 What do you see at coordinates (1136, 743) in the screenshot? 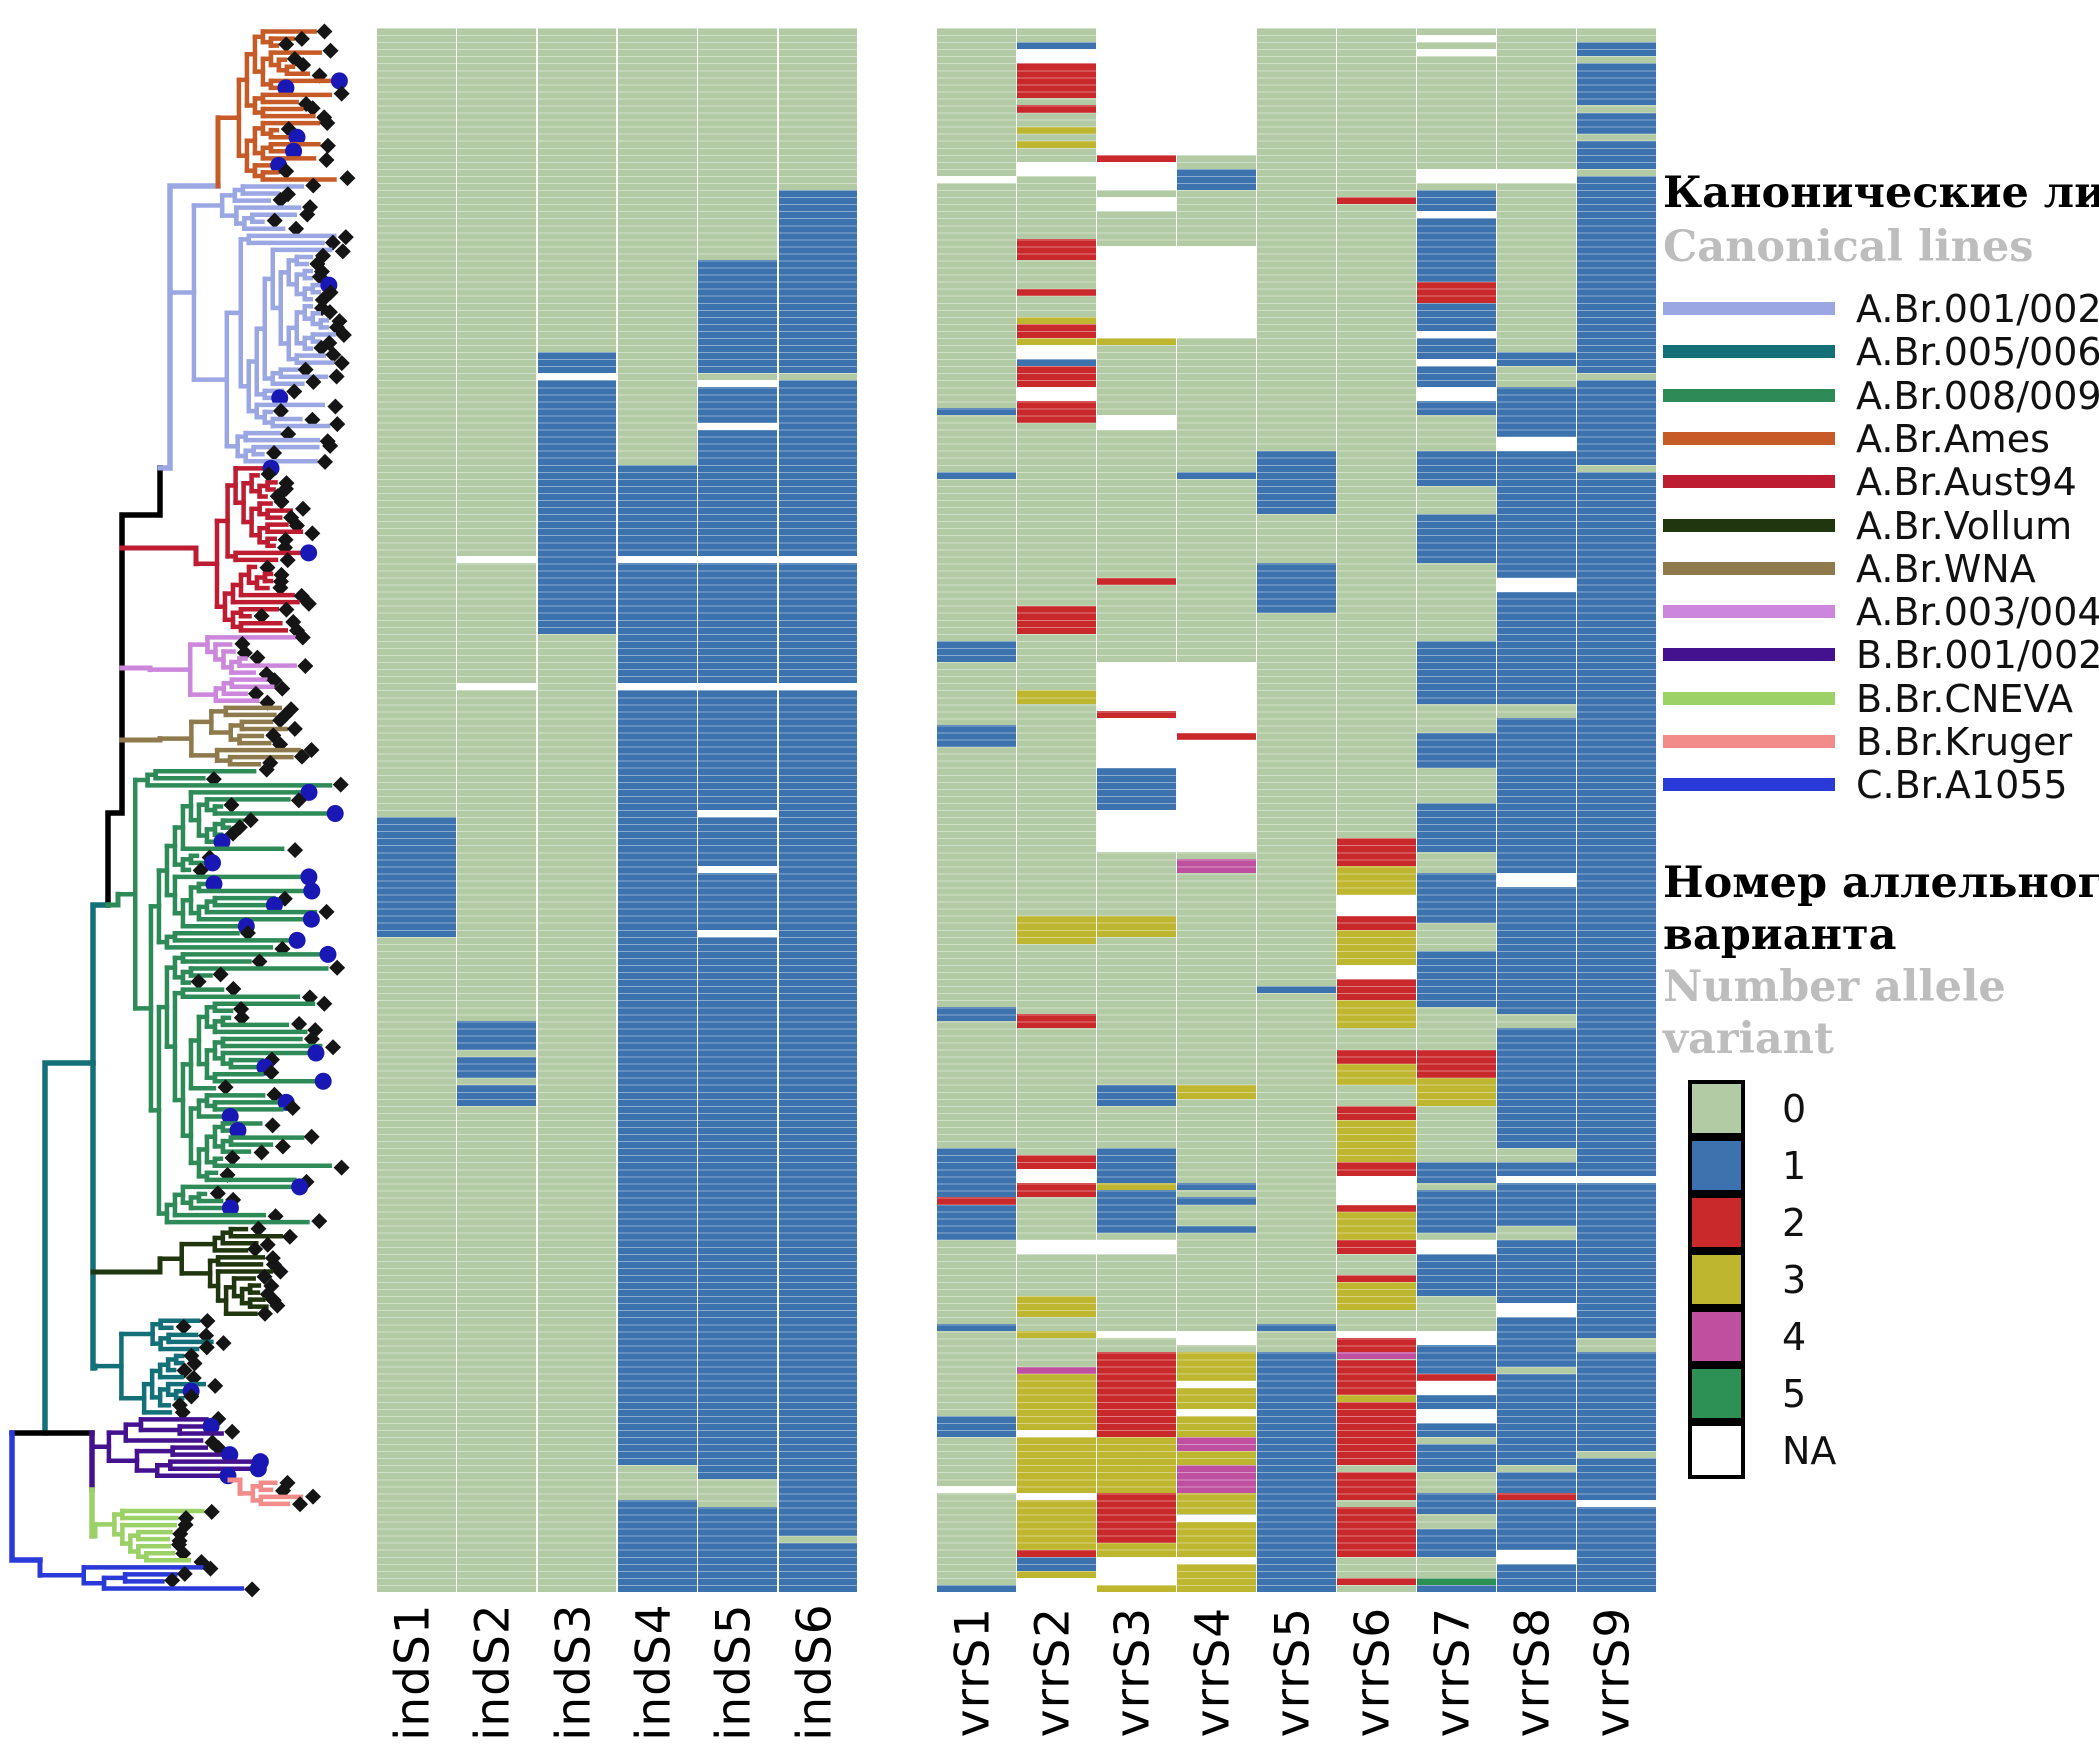
I see `heatmap-cells-vrrS3-value-NA` at bounding box center [1136, 743].